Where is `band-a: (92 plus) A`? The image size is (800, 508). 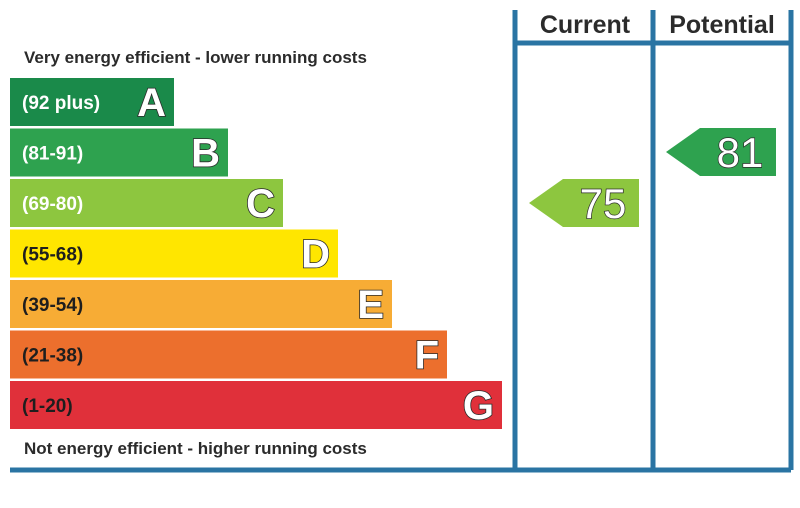
band-a: (92 plus) A is located at coordinates (92, 102).